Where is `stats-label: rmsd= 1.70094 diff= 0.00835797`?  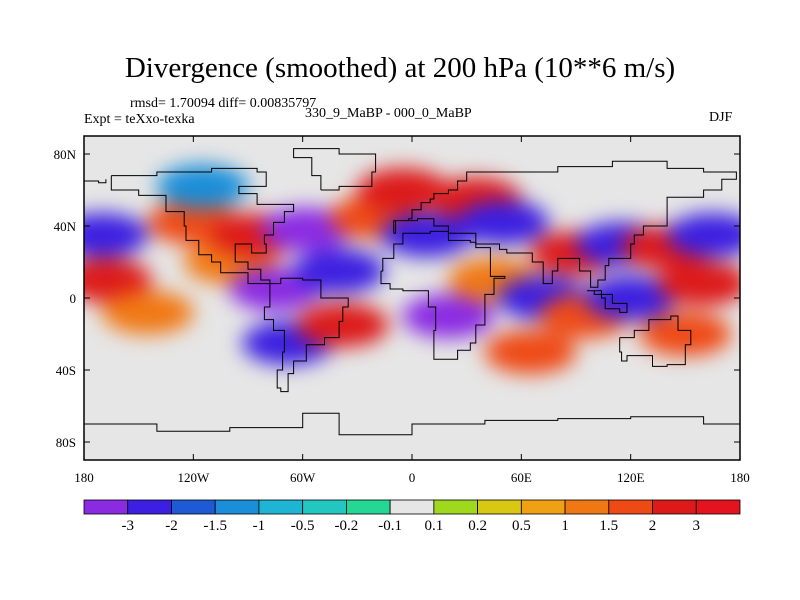 stats-label: rmsd= 1.70094 diff= 0.00835797 is located at coordinates (223, 103).